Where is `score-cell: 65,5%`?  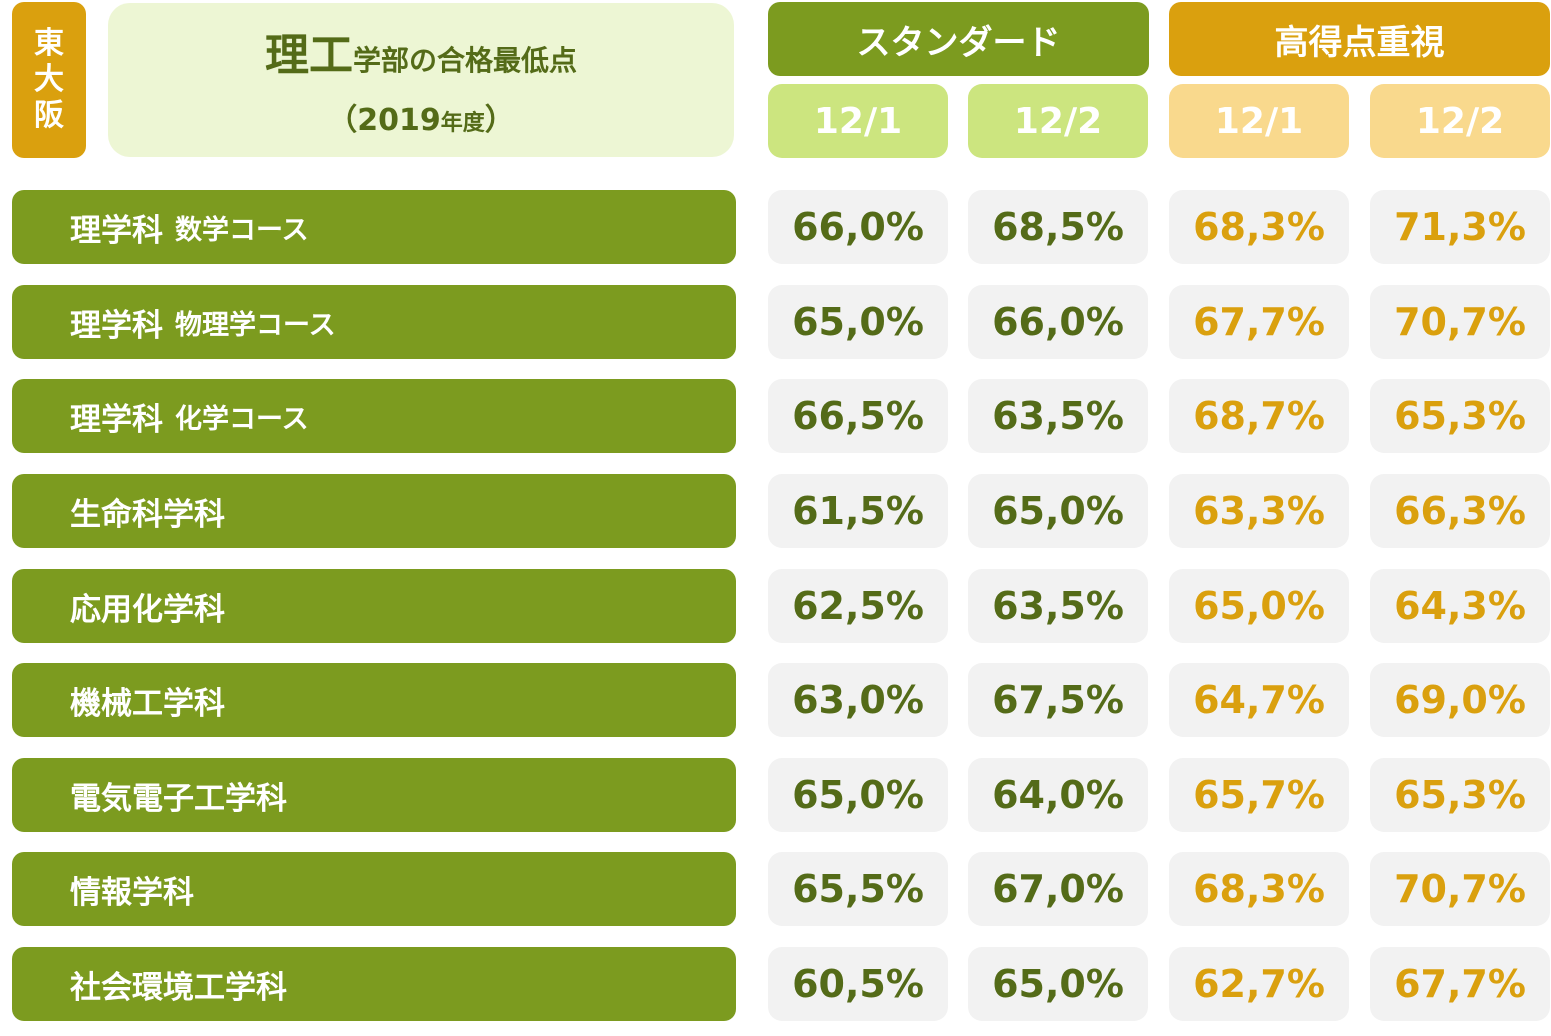 score-cell: 65,5% is located at coordinates (858, 889).